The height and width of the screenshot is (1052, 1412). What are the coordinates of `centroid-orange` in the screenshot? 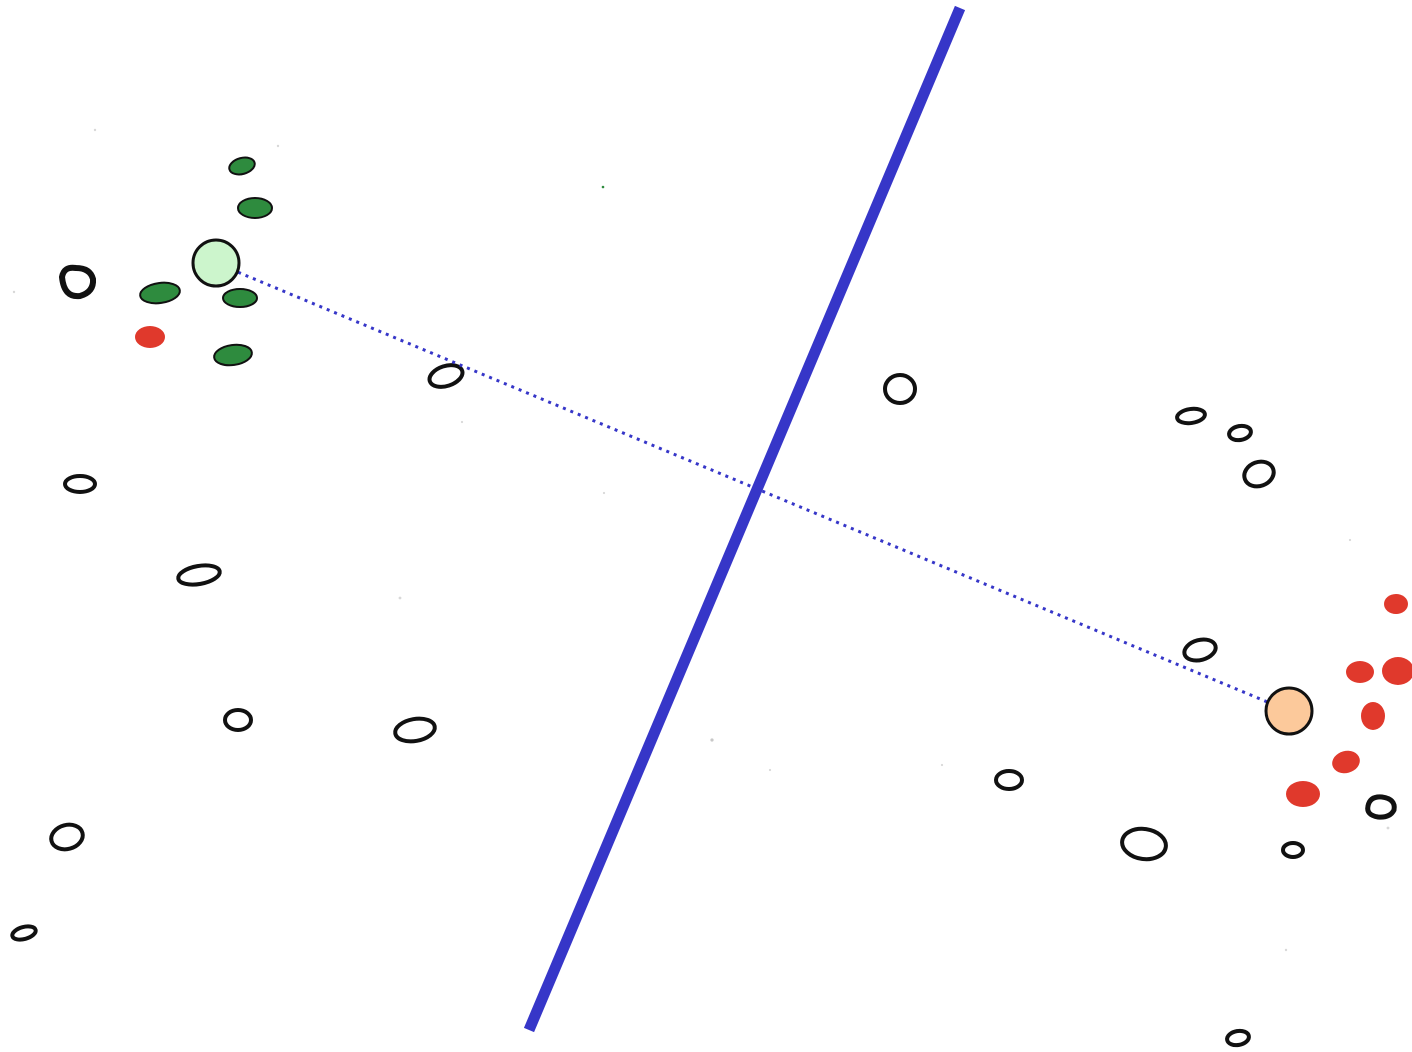 It's located at (1289, 711).